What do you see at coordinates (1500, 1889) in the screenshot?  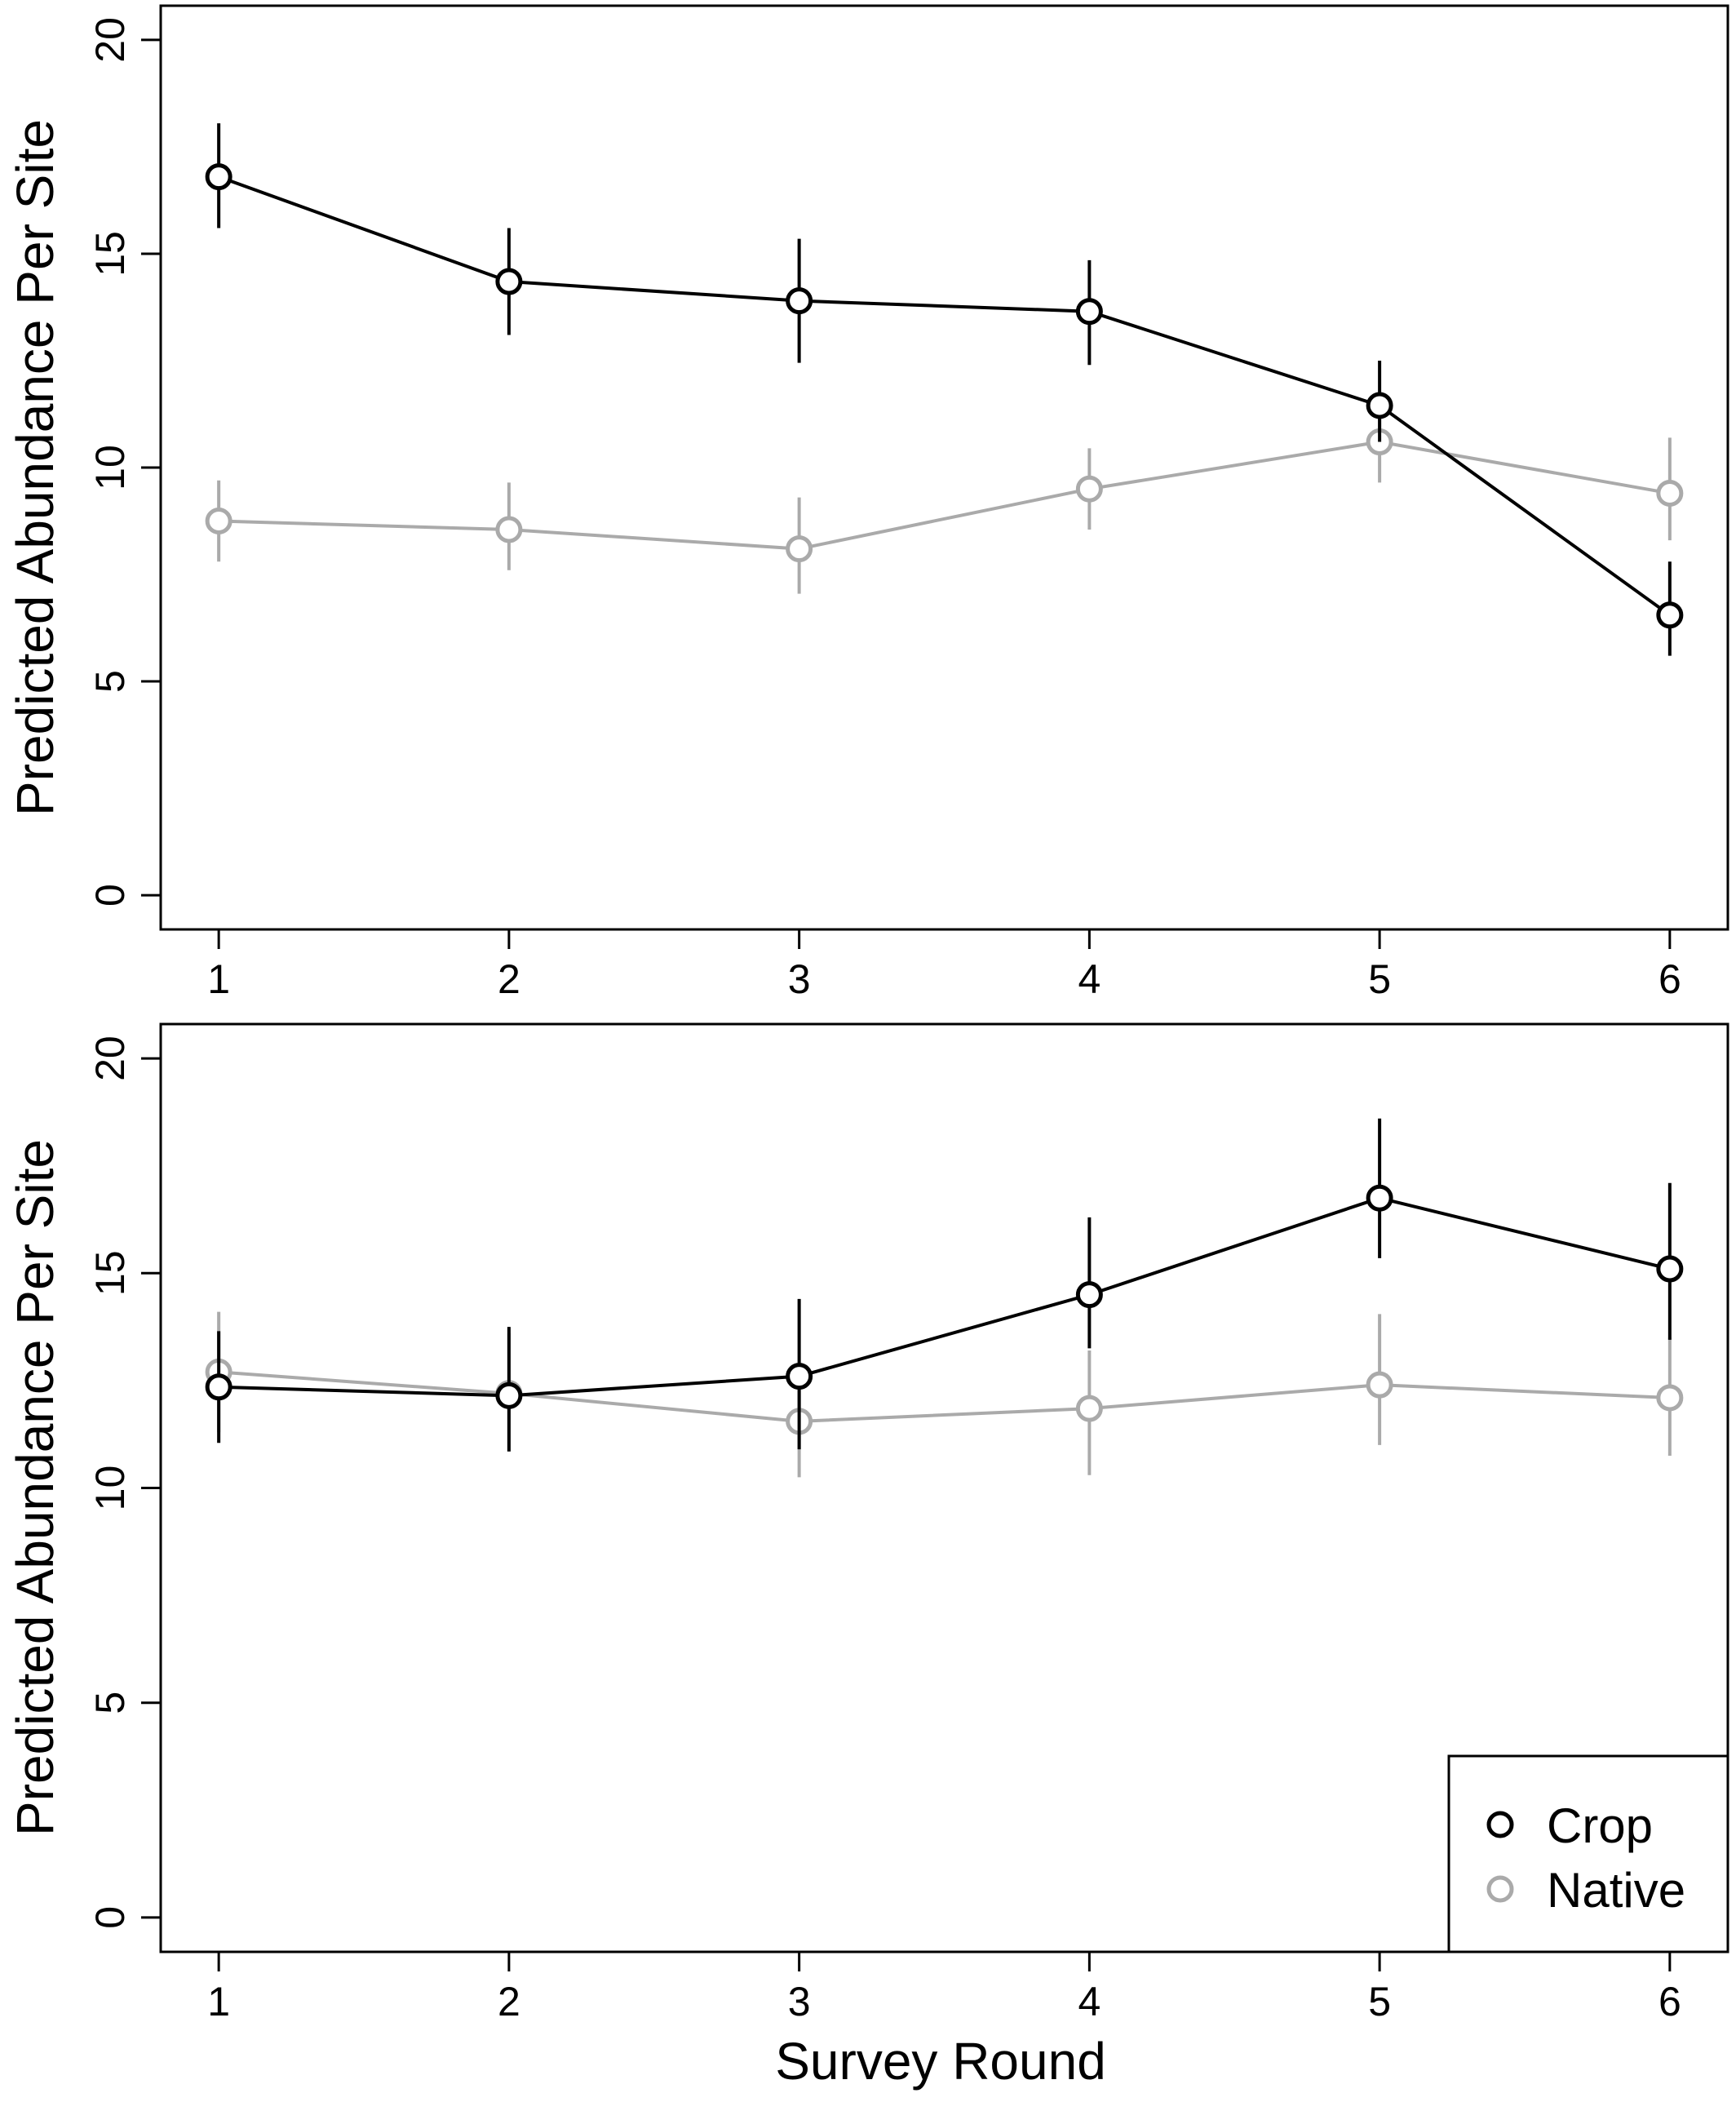 I see `legend-native-marker` at bounding box center [1500, 1889].